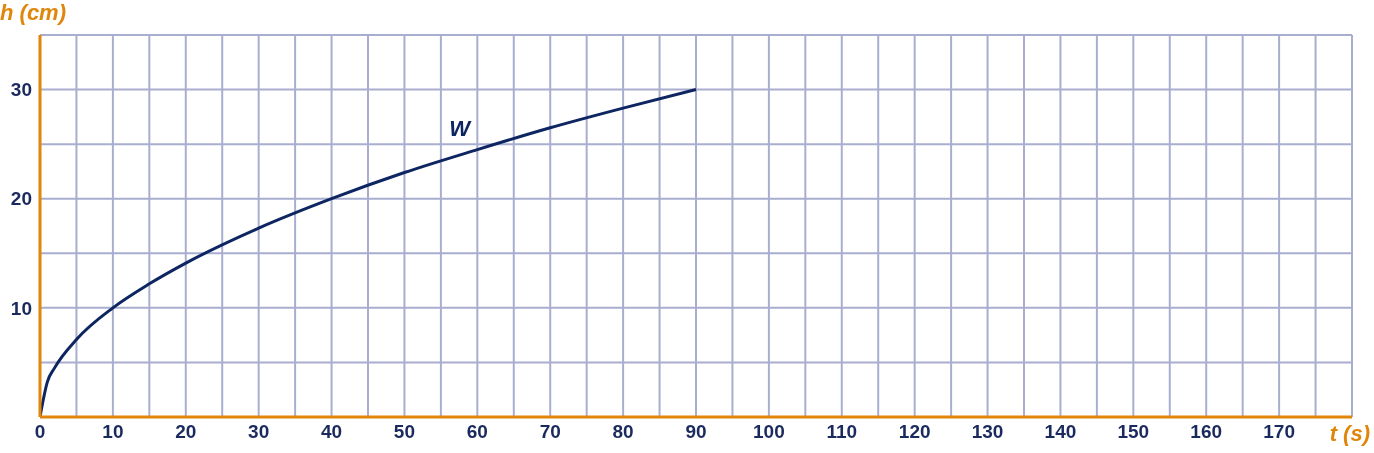 This screenshot has width=1374, height=453. What do you see at coordinates (1133, 432) in the screenshot?
I see `x-tick-label: 150` at bounding box center [1133, 432].